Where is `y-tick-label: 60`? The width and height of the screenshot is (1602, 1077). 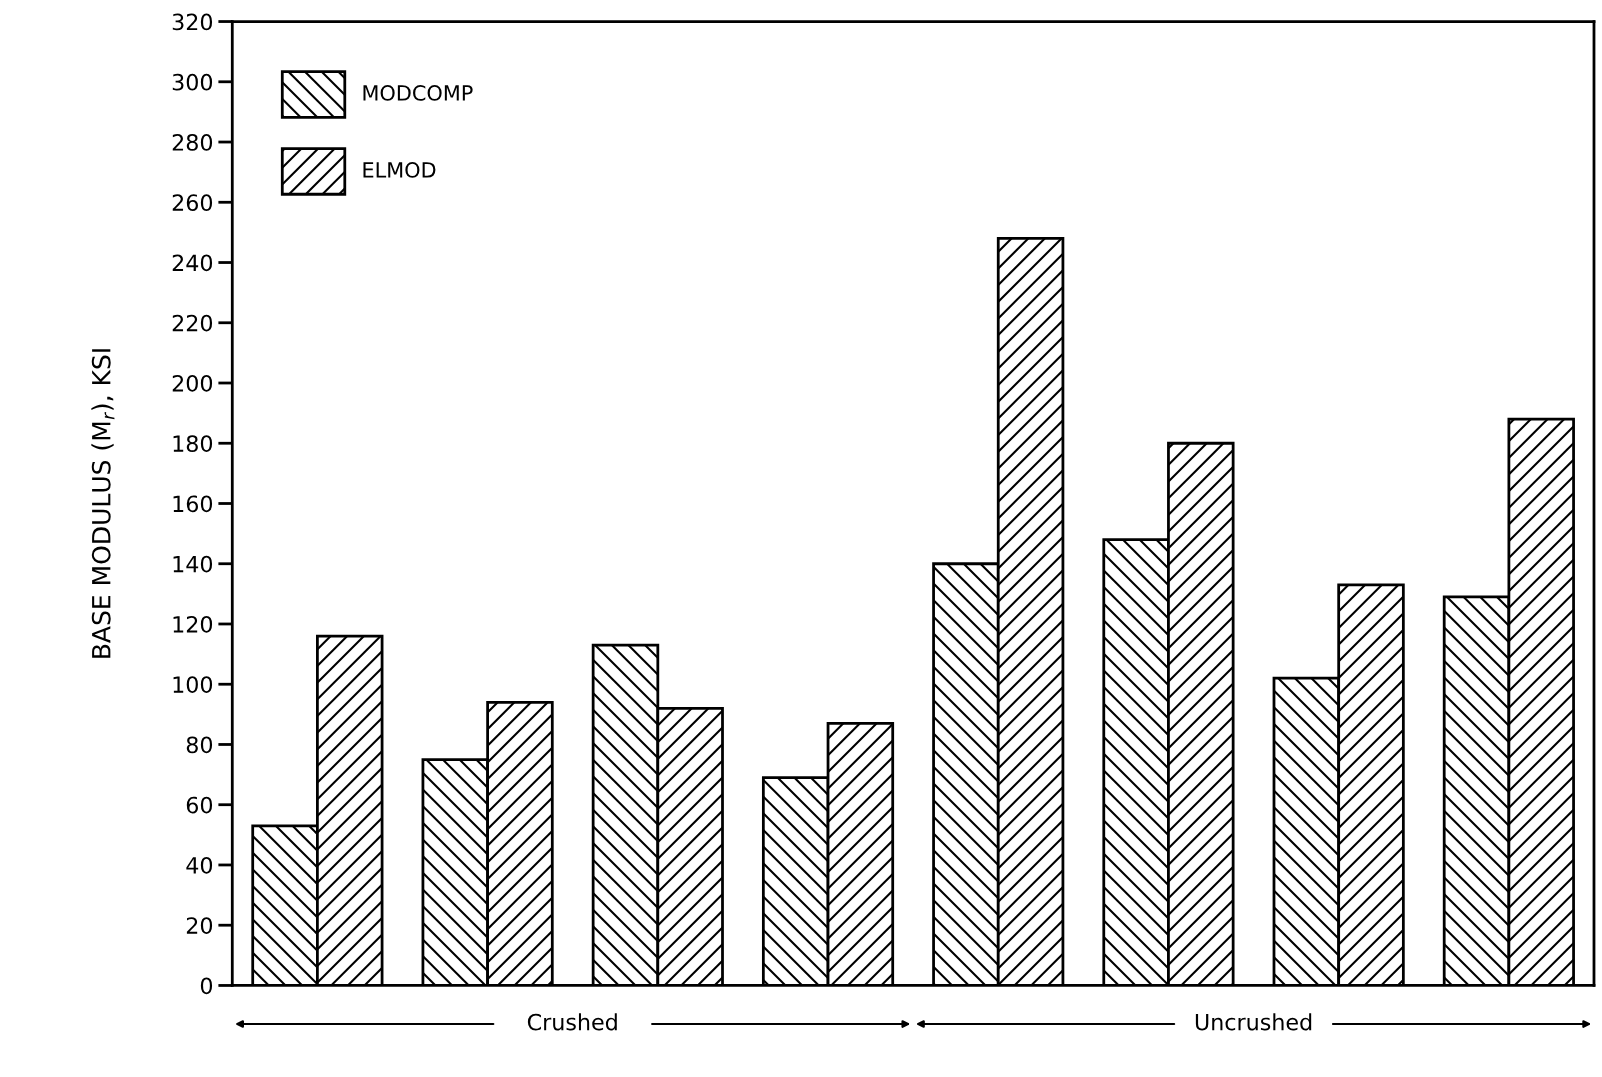
y-tick-label: 60 is located at coordinates (199, 805).